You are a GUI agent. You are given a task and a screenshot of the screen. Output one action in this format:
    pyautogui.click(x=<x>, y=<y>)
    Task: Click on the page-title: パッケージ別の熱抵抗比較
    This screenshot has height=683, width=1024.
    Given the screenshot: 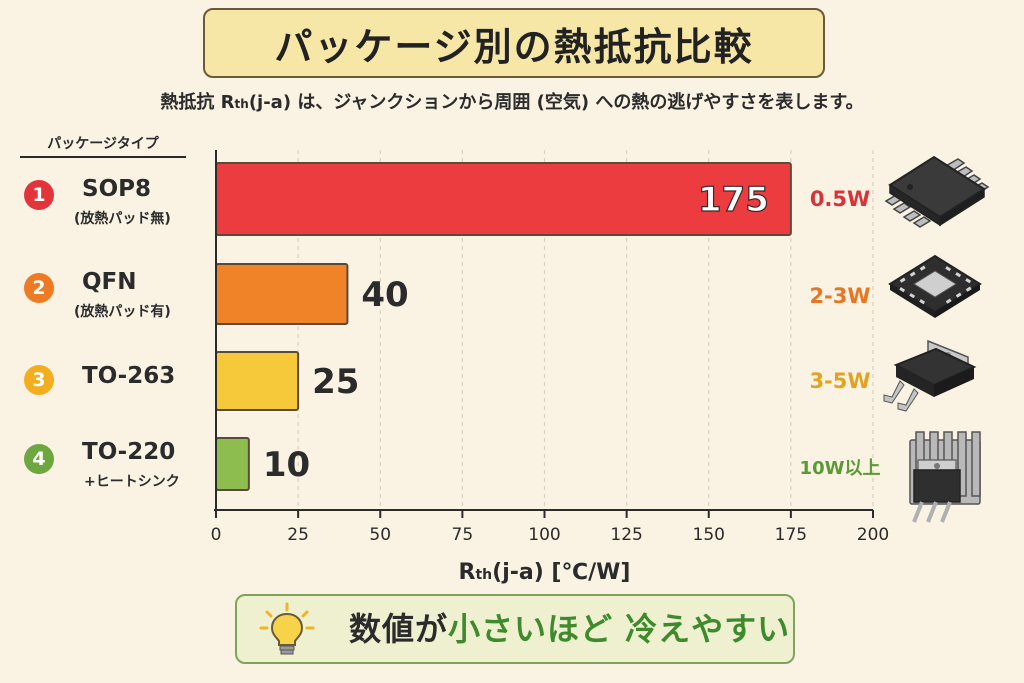 What is the action you would take?
    pyautogui.click(x=514, y=43)
    